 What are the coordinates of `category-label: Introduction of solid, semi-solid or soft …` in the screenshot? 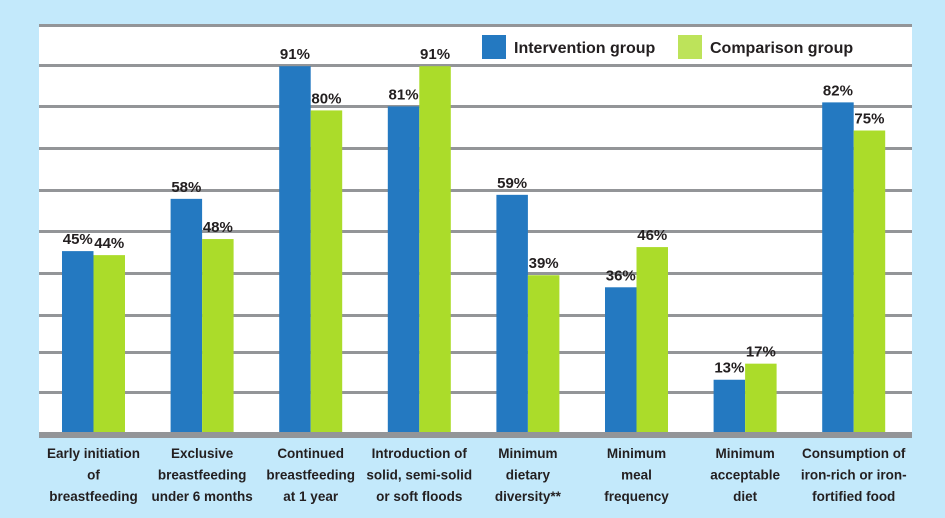 It's located at (419, 475).